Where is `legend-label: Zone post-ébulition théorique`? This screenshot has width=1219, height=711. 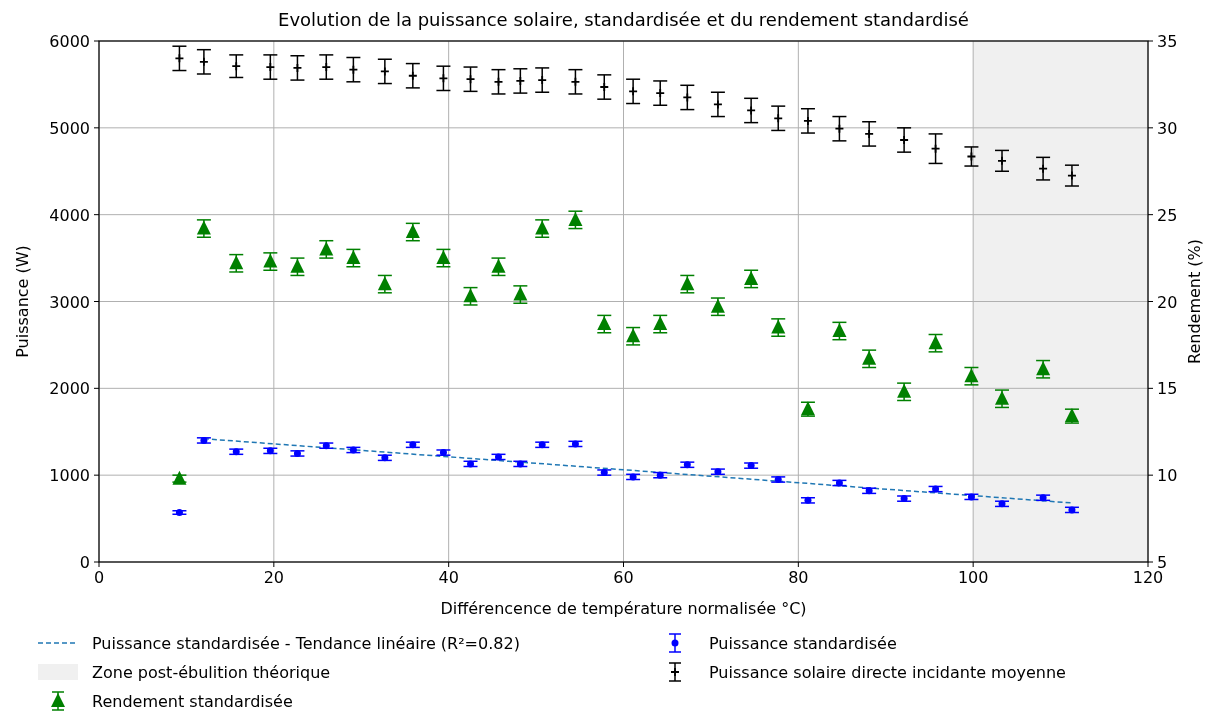 legend-label: Zone post-ébulition théorique is located at coordinates (211, 672).